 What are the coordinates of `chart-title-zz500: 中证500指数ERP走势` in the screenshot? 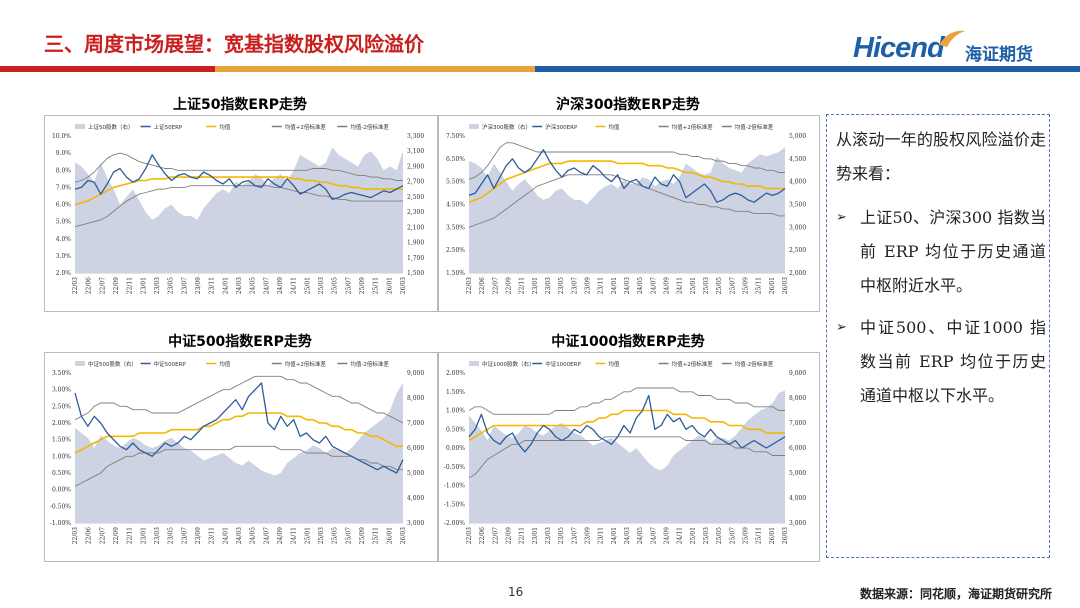 It's located at (240, 342).